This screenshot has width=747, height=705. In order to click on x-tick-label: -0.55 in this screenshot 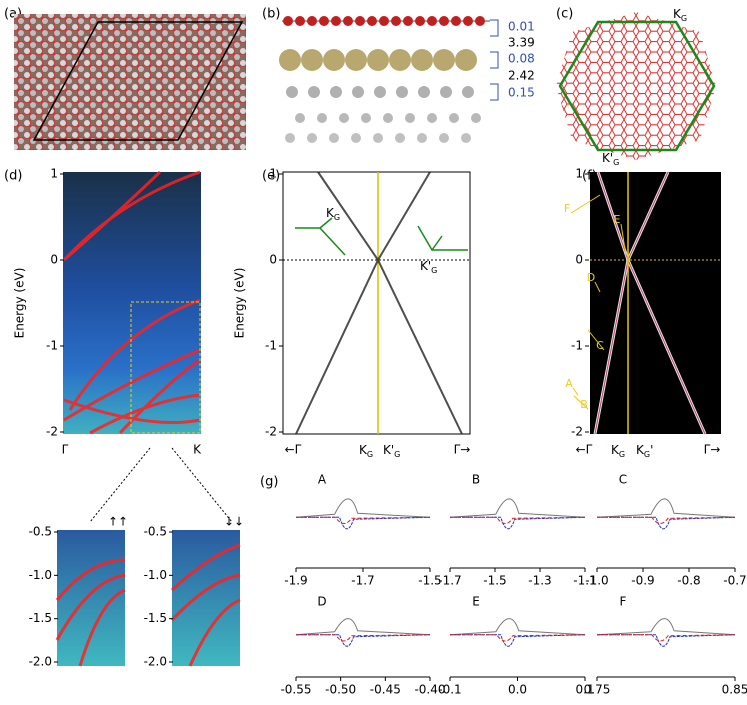, I will do `click(295, 690)`.